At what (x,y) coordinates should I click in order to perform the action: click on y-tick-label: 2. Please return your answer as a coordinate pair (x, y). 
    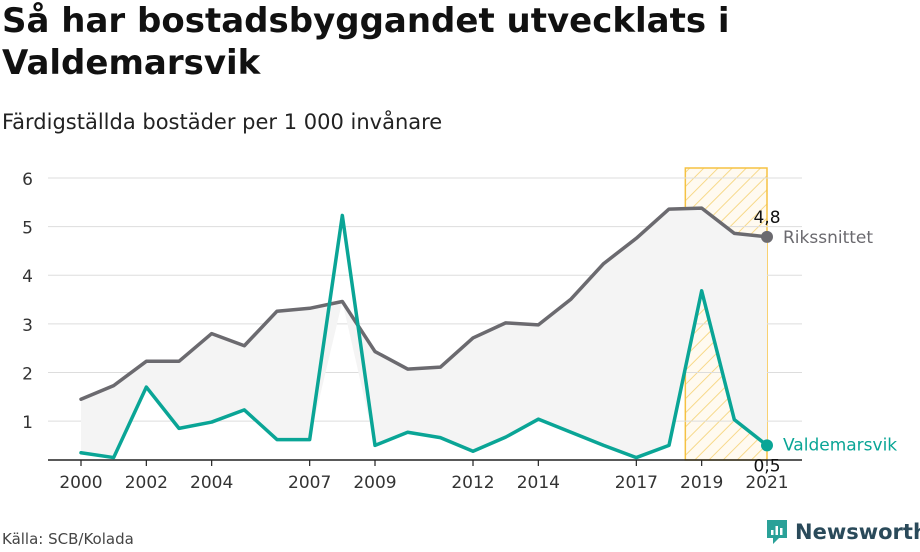
    Looking at the image, I should click on (27, 374).